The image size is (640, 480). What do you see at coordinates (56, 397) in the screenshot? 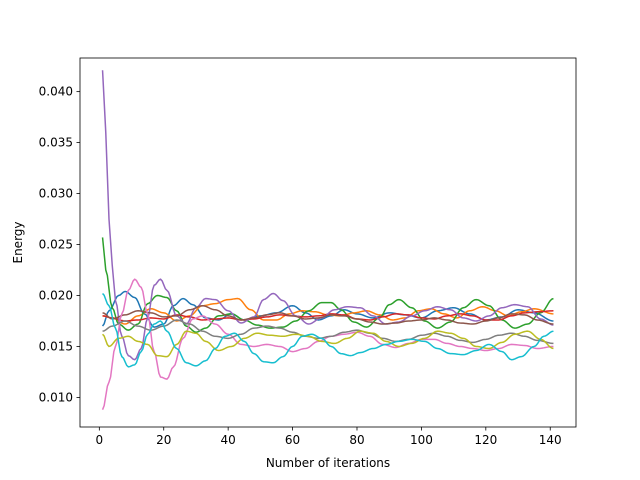
I see `y-tick-label: 0.010` at bounding box center [56, 397].